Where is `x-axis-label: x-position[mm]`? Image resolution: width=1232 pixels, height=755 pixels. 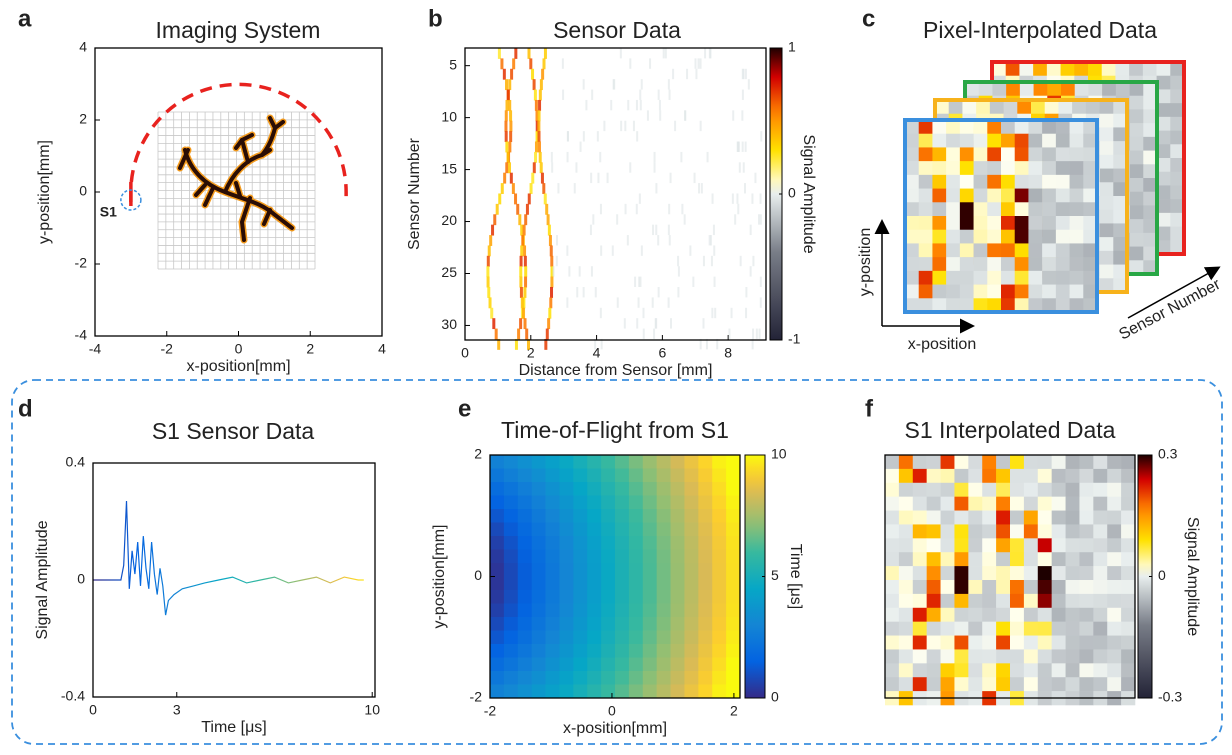
x-axis-label: x-position[mm] is located at coordinates (615, 728).